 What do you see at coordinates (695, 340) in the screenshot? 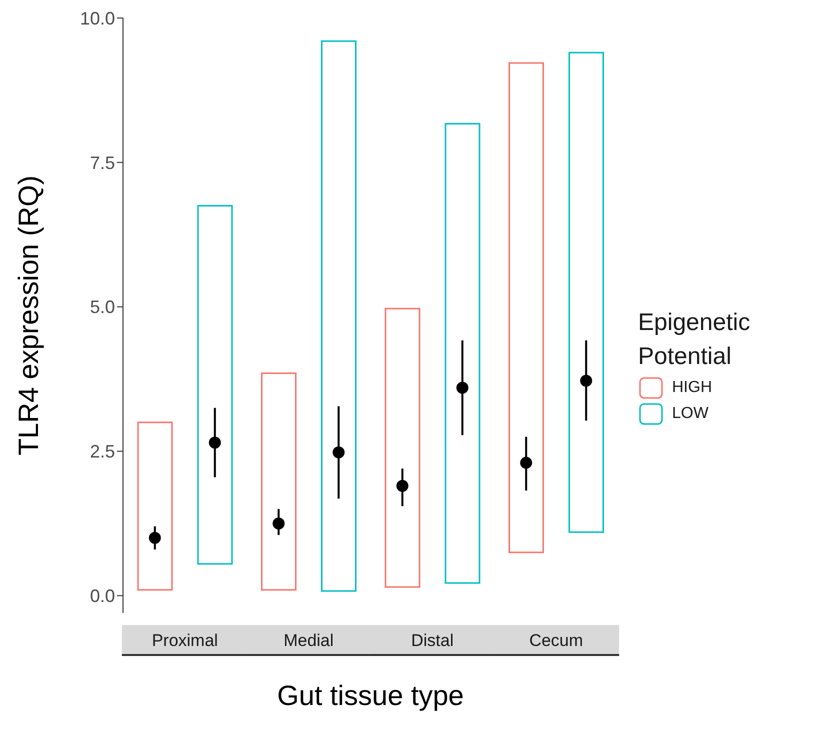
I see `legend-title: Epigenetic Potential` at bounding box center [695, 340].